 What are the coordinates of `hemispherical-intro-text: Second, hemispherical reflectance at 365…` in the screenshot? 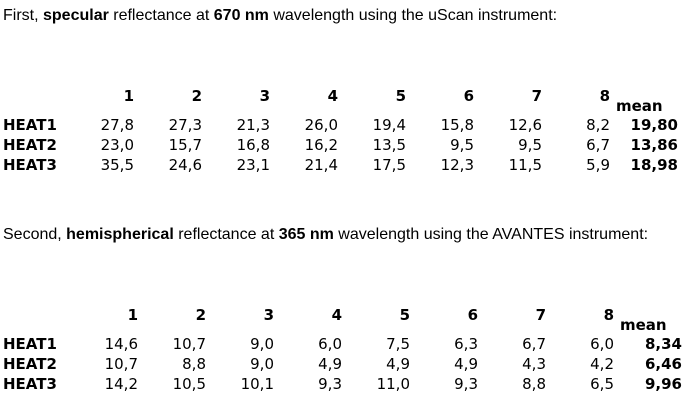 It's located at (325, 235).